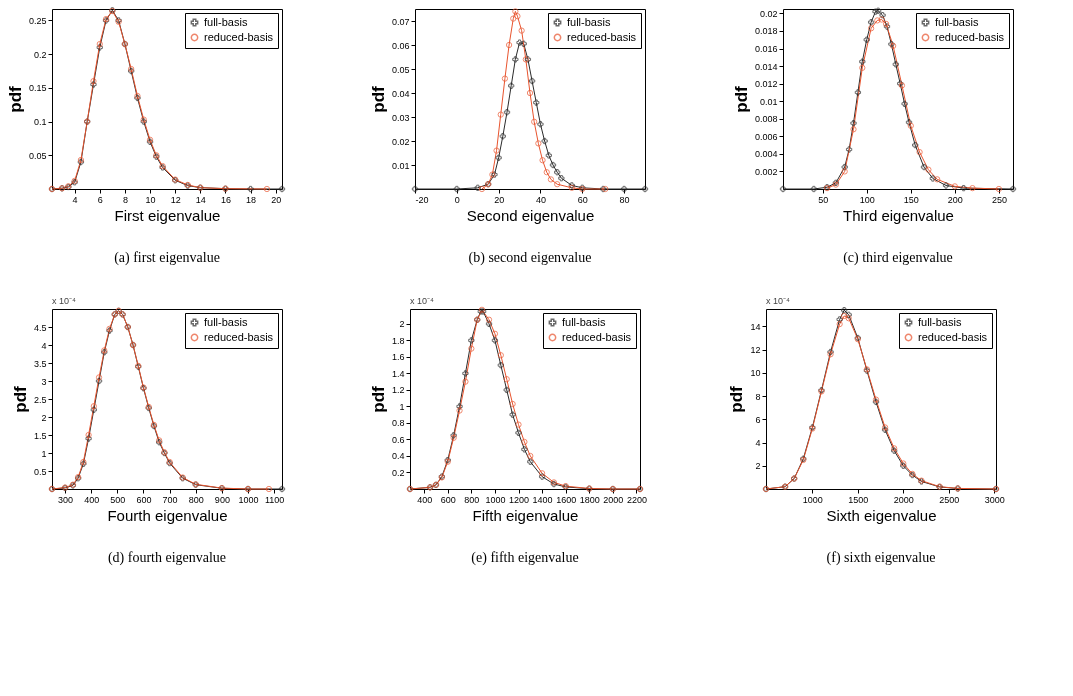  Describe the element at coordinates (766, 84) in the screenshot. I see `y-tick-label: 0.012` at that location.